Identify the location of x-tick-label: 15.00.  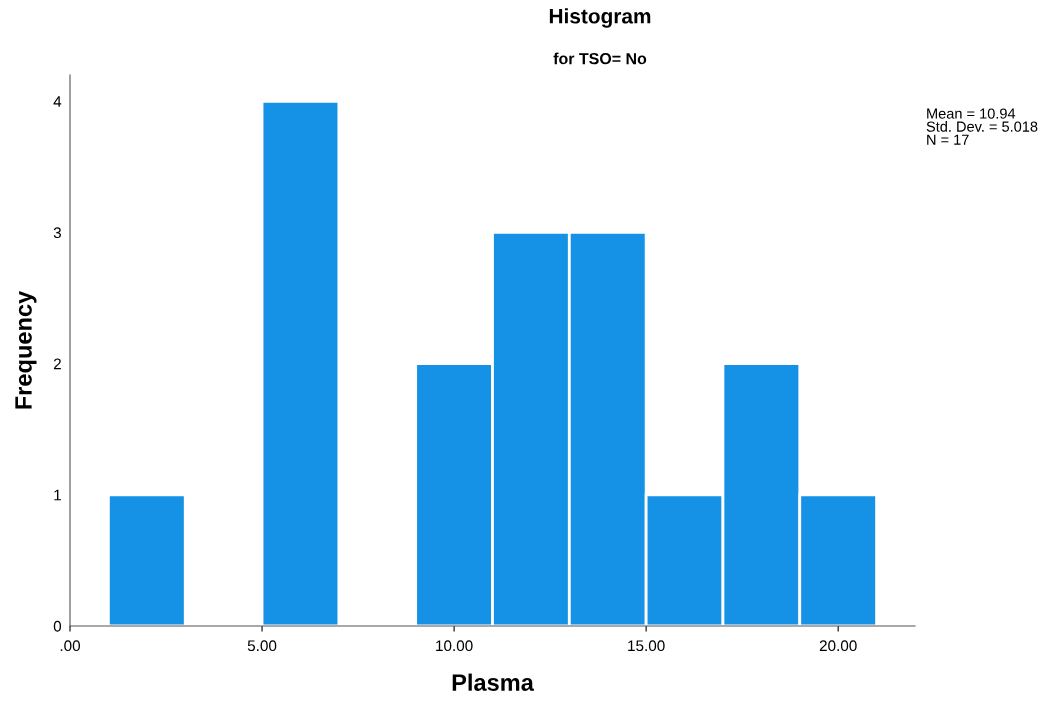
(646, 646).